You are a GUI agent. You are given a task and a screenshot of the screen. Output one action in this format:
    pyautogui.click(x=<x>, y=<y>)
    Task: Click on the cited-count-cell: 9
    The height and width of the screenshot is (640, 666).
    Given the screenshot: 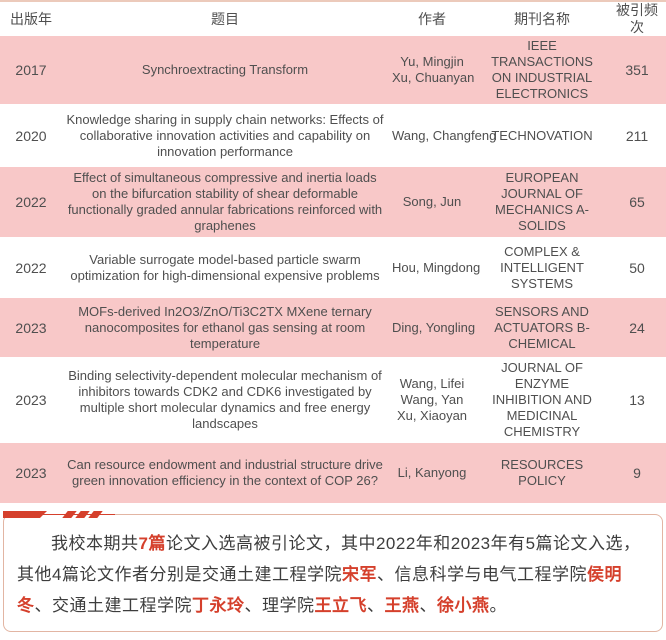 What is the action you would take?
    pyautogui.click(x=637, y=473)
    